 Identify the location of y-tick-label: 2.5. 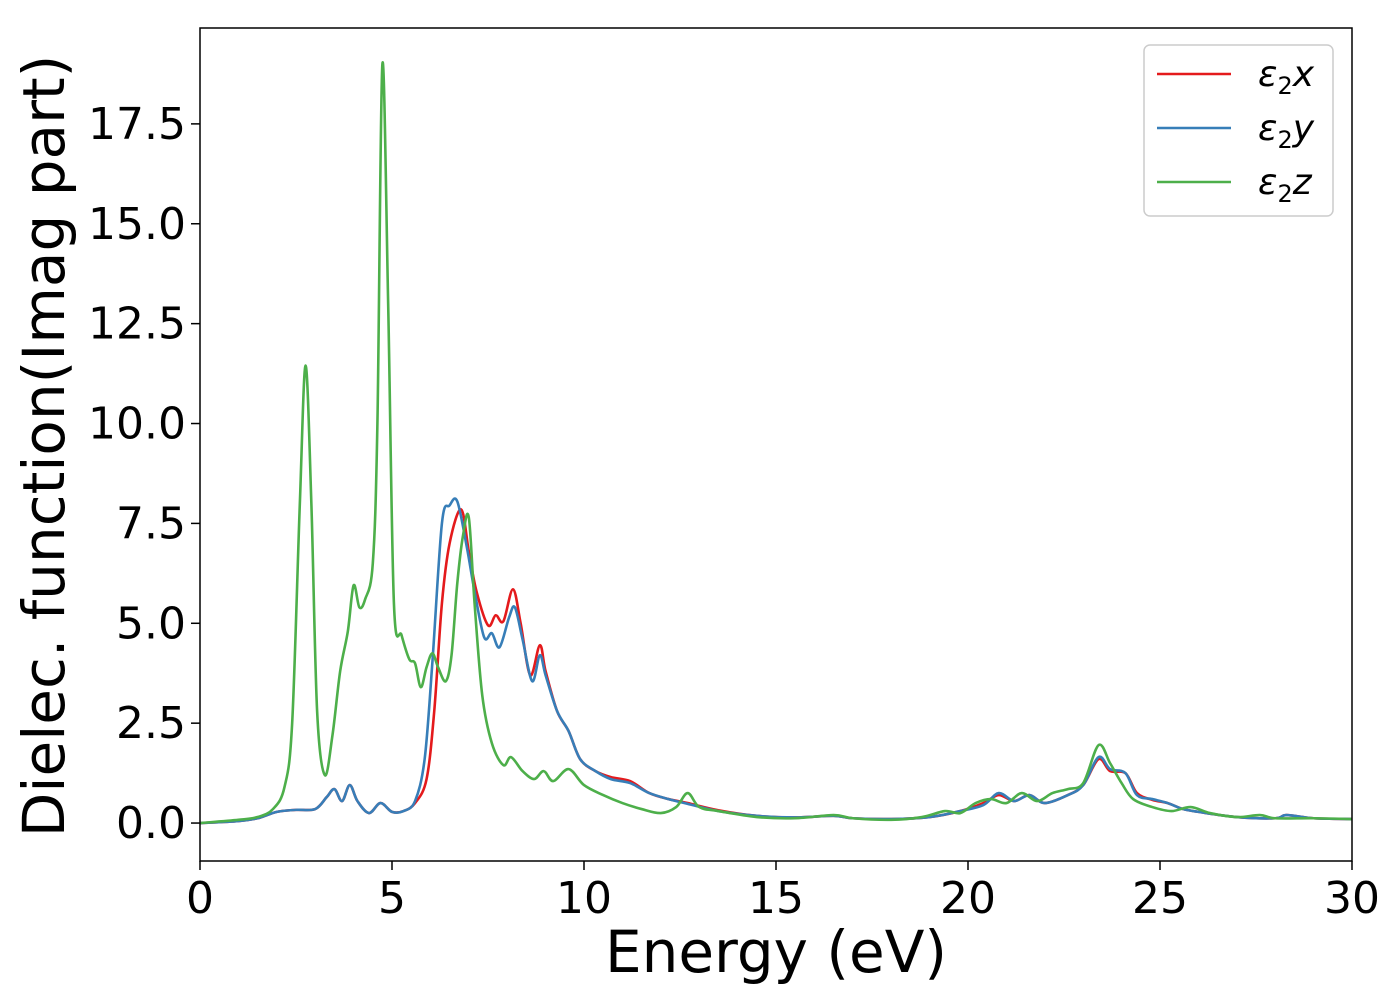
(151, 723).